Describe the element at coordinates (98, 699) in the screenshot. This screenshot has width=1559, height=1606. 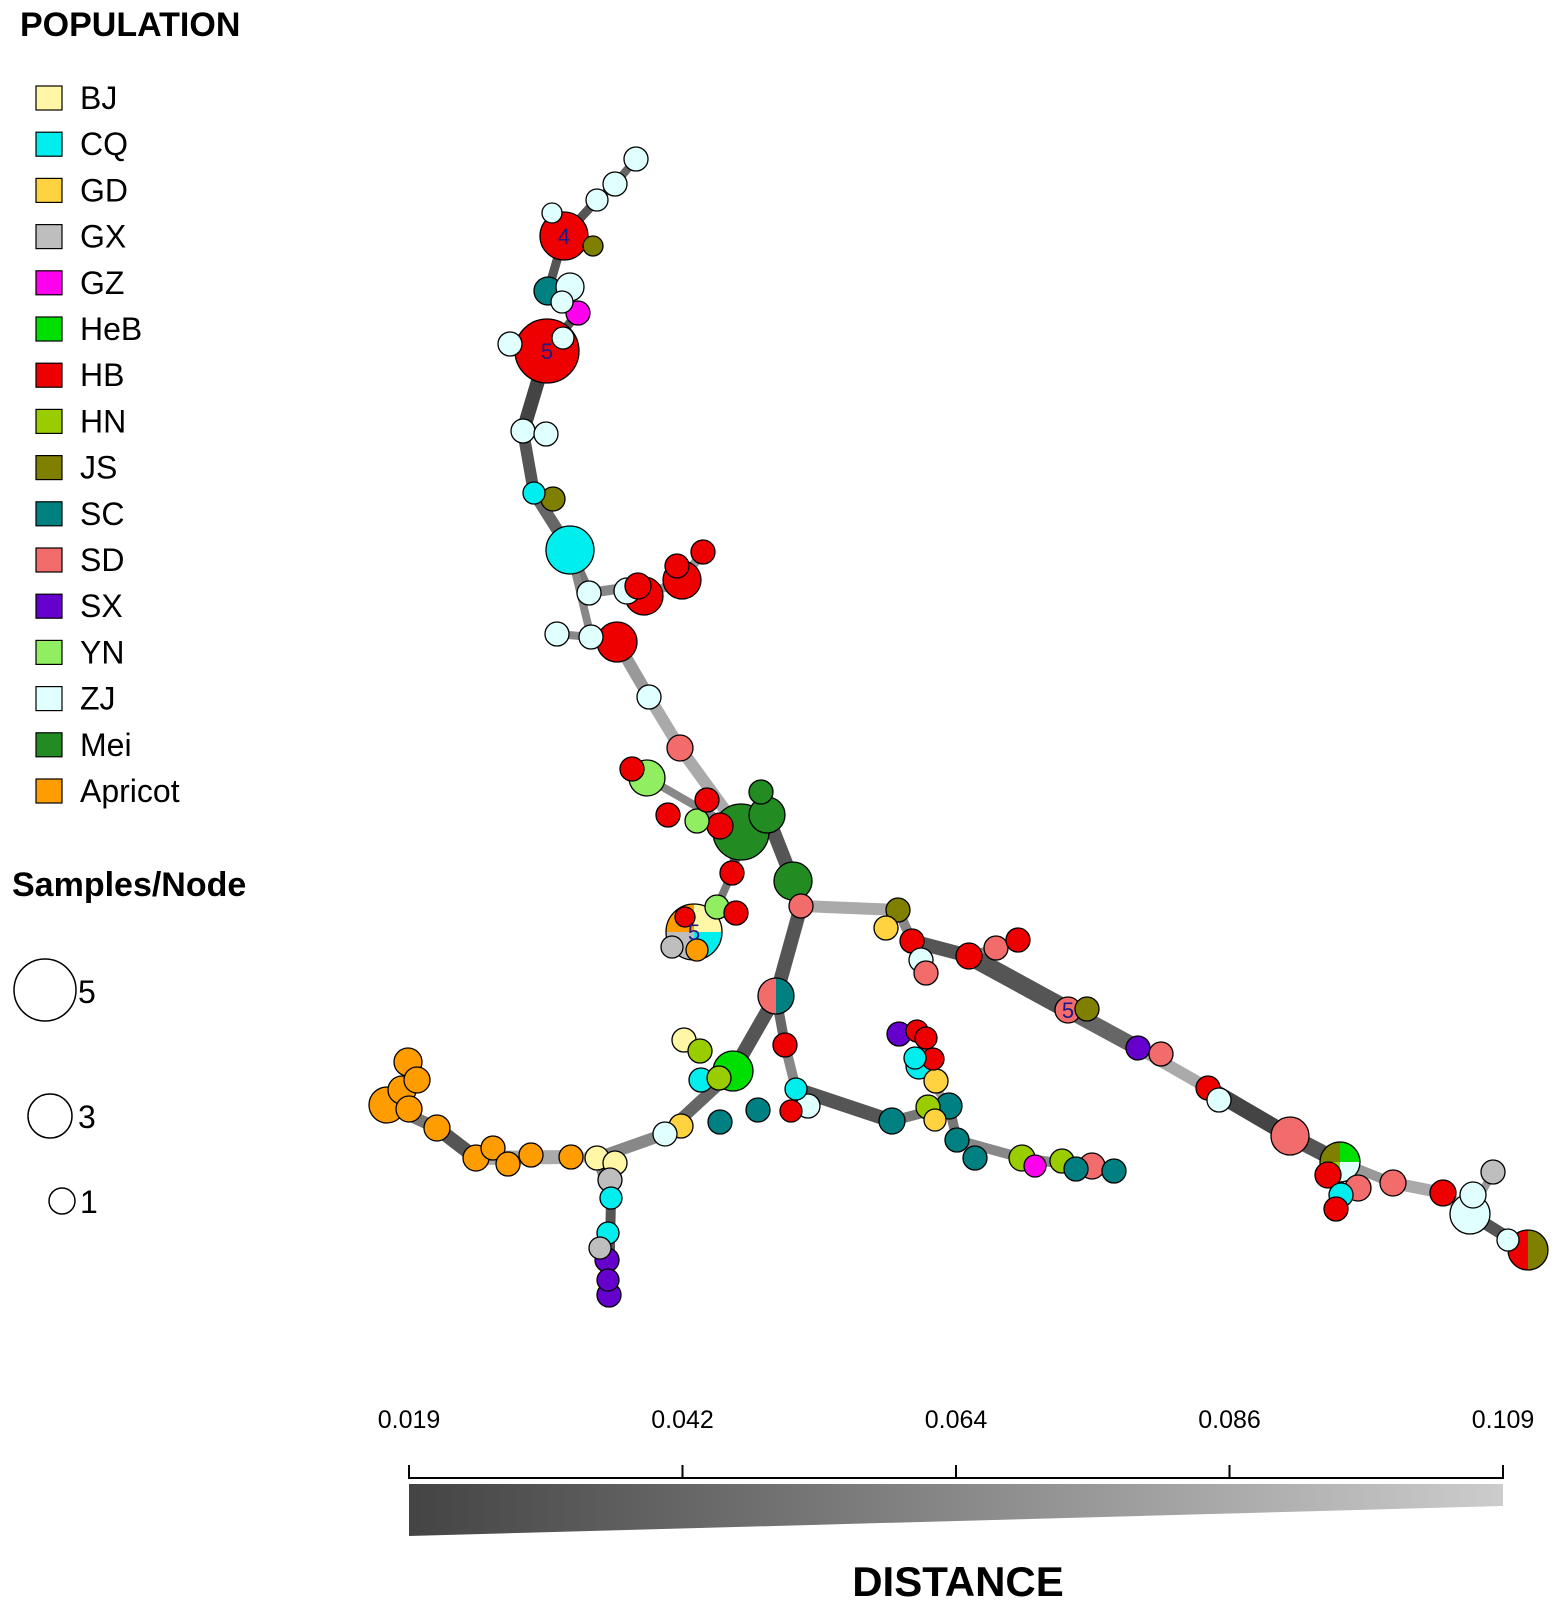
I see `legend-label-zj: ZJ` at that location.